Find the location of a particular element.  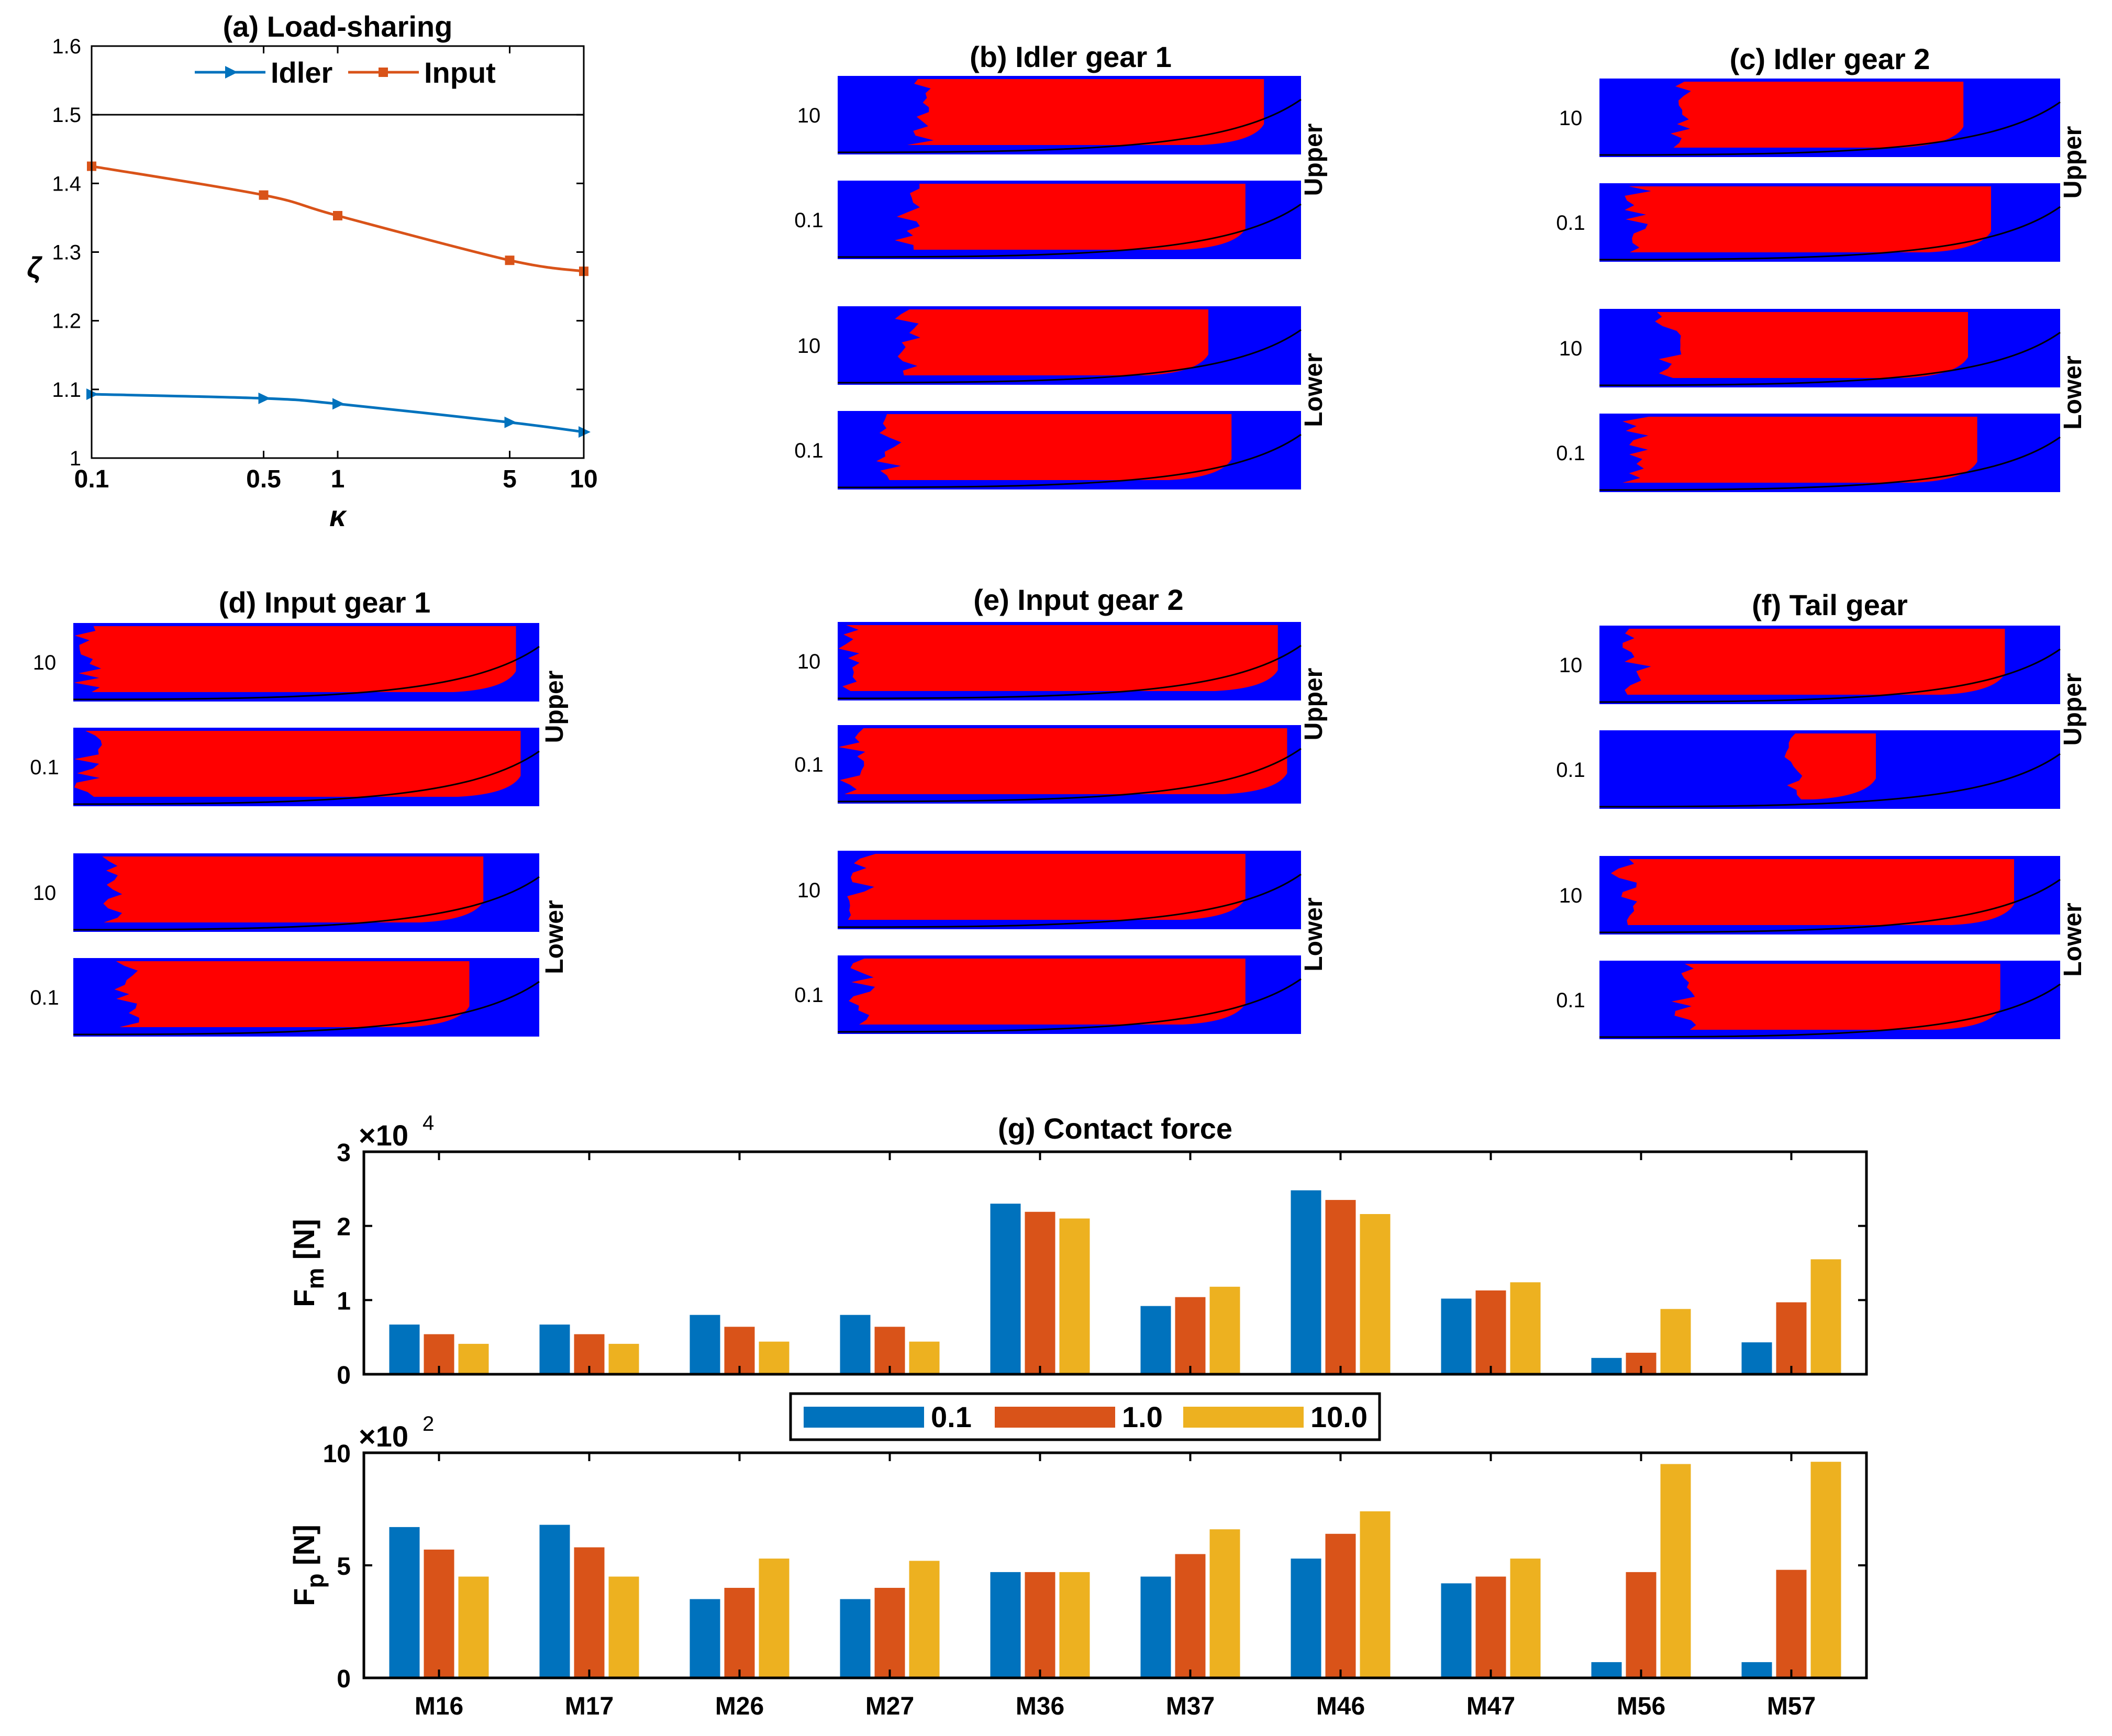

x-tick-label: 0.5 is located at coordinates (263, 479).